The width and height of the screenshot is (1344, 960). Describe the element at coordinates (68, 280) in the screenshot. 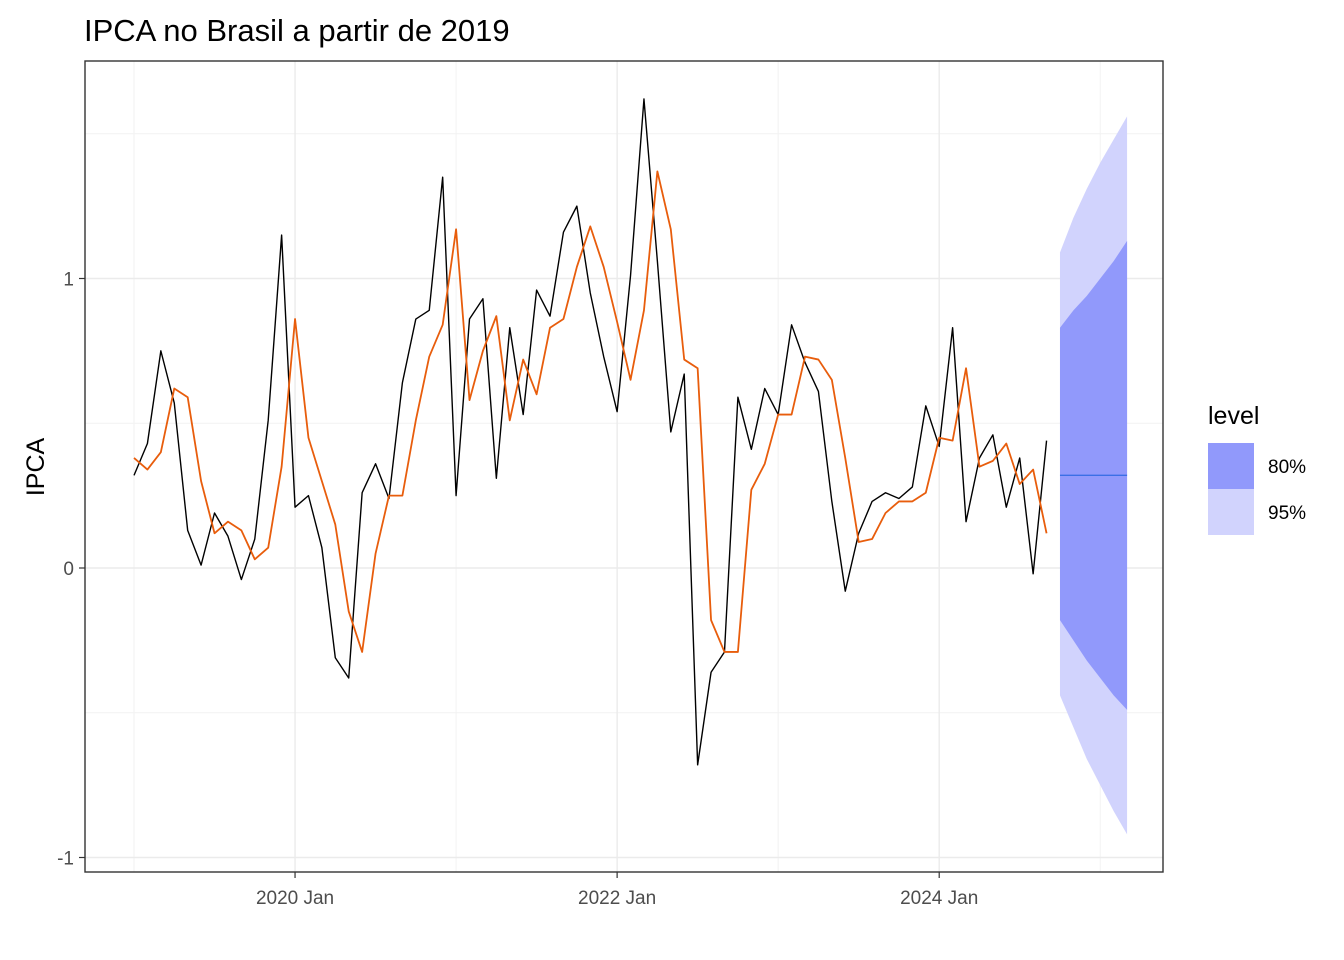

I see `y-tick-label: 1` at that location.